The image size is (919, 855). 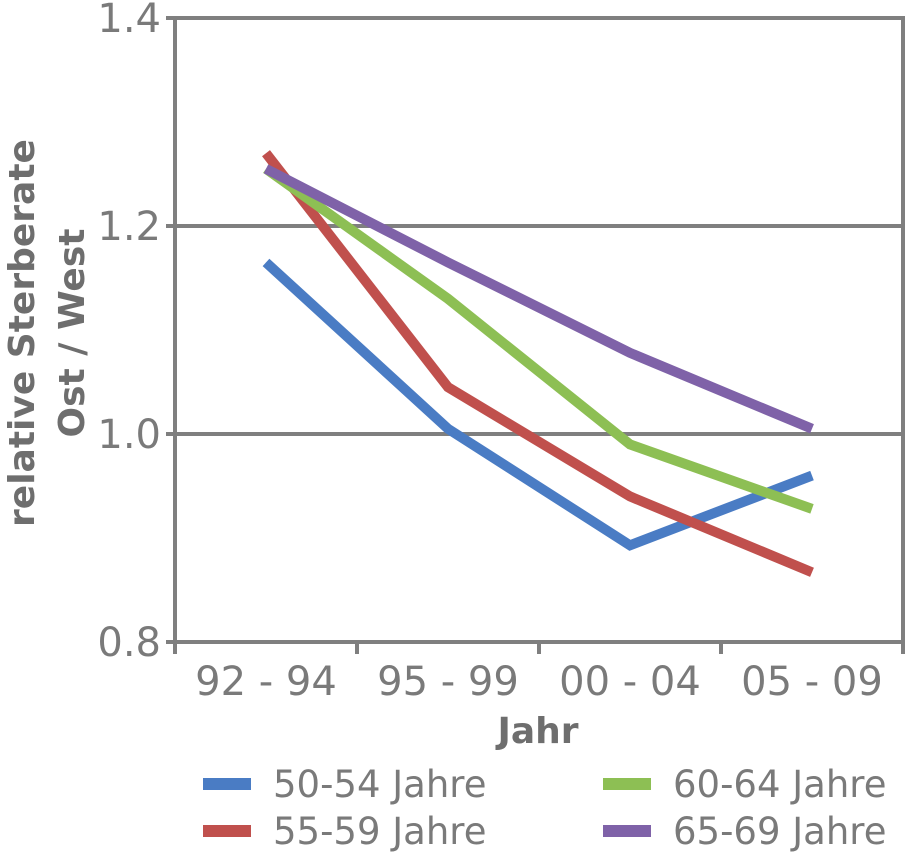 What do you see at coordinates (129, 333) in the screenshot?
I see `y-tick-labels: 0.8 1.0 1.2 1.4` at bounding box center [129, 333].